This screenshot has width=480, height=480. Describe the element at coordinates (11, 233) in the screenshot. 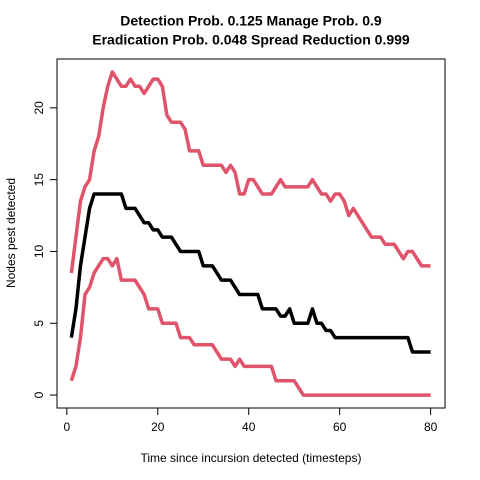

I see `y-axis-label: Nodes pest detected` at that location.